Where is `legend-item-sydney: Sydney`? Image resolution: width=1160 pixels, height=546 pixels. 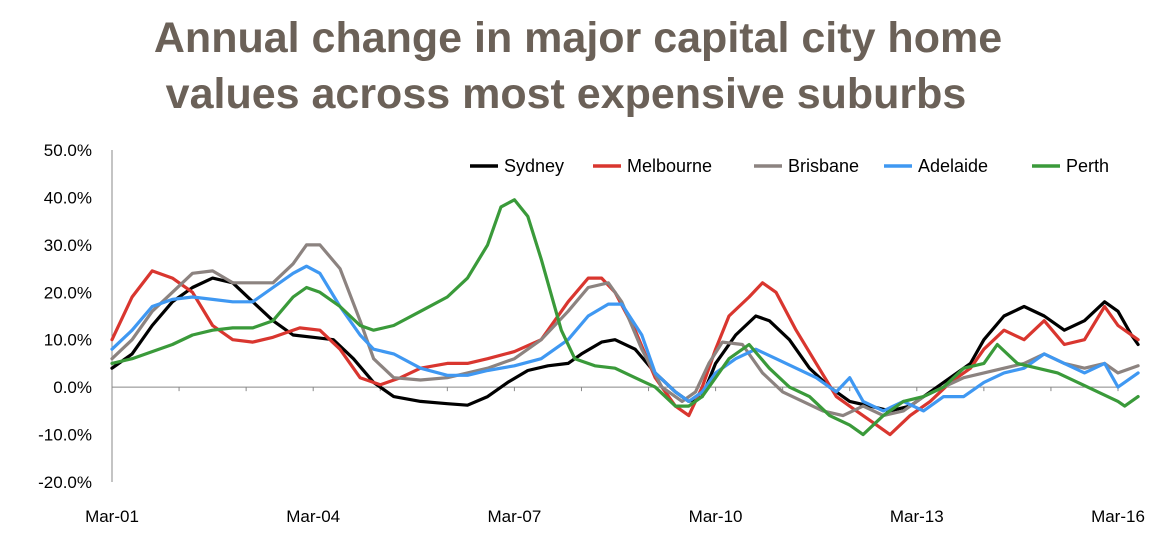
legend-item-sydney: Sydney is located at coordinates (517, 166).